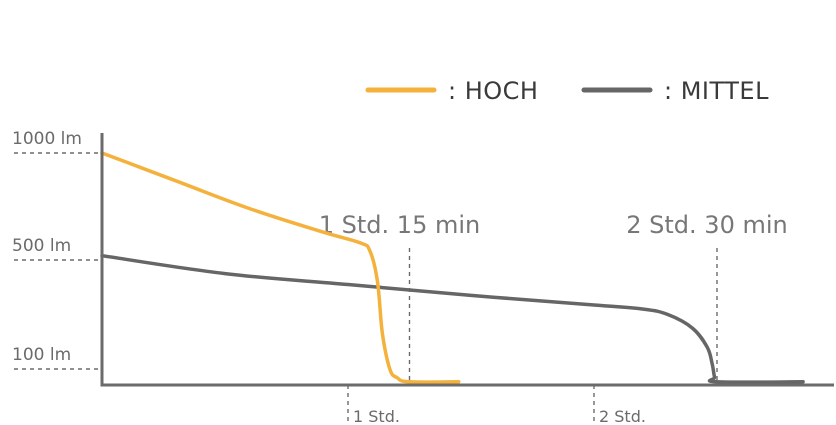 The width and height of the screenshot is (836, 425). What do you see at coordinates (399, 225) in the screenshot?
I see `annotation-label-hoch: 1 Std. 15 min` at bounding box center [399, 225].